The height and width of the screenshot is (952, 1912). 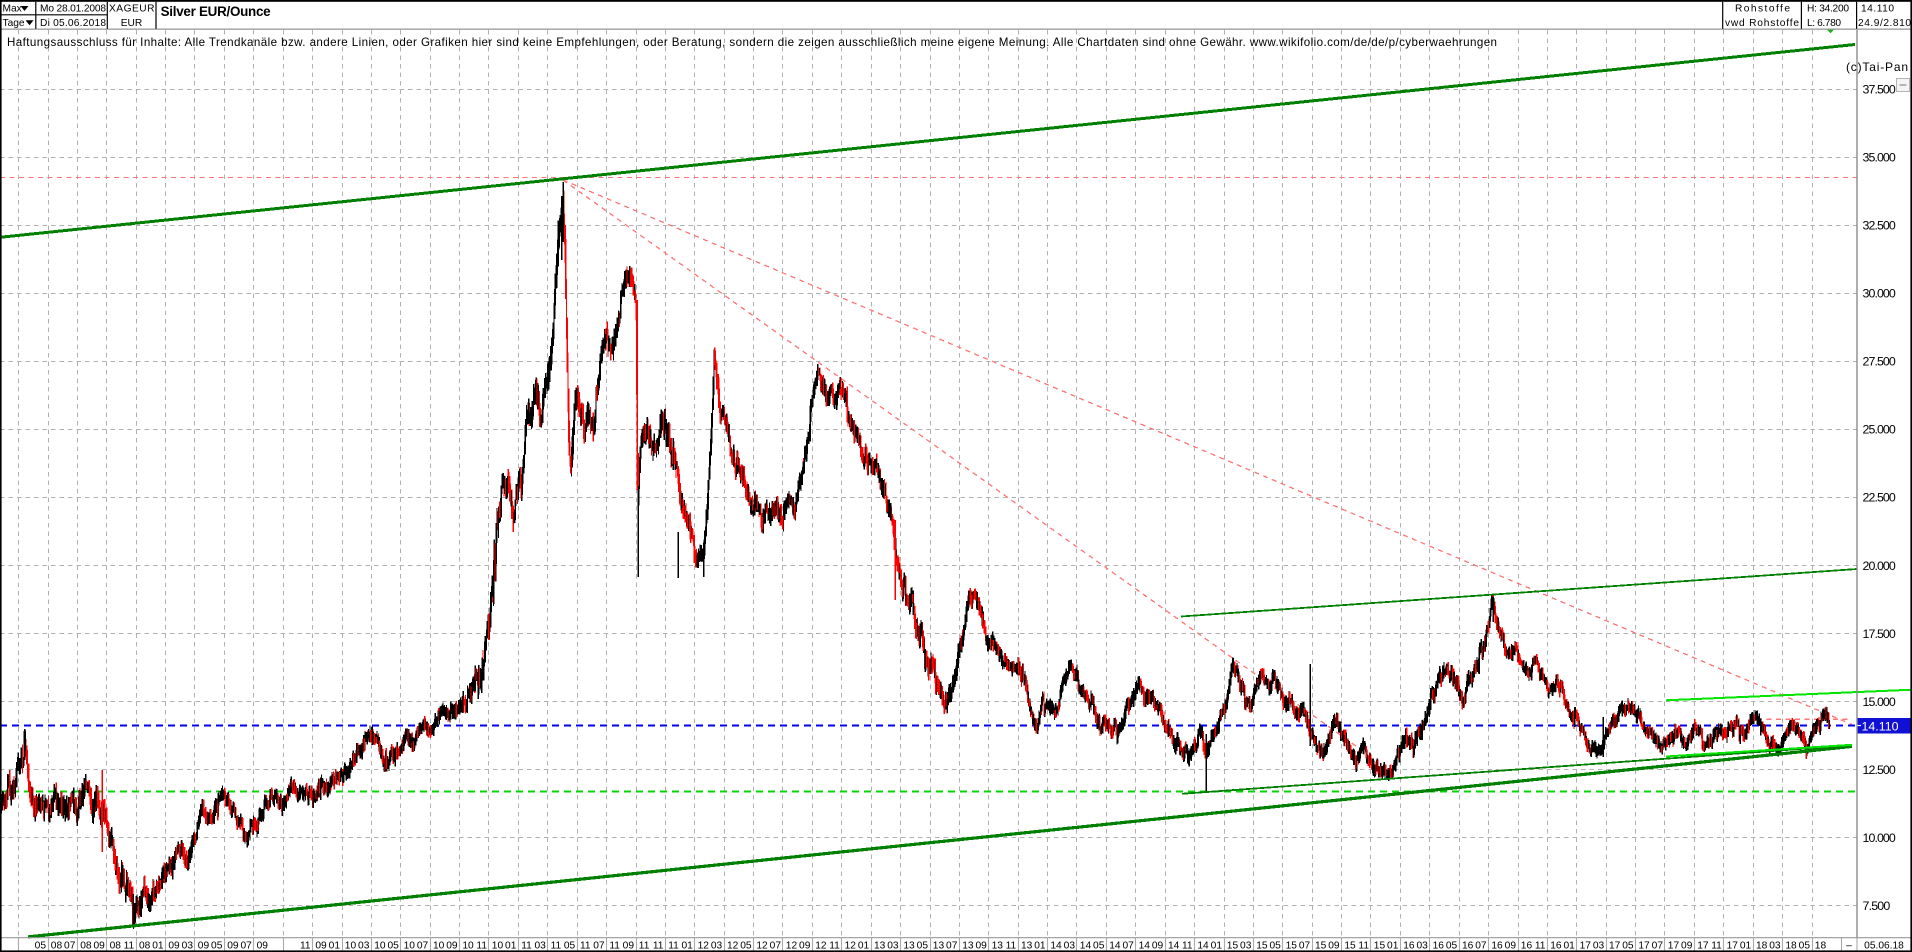 What do you see at coordinates (1879, 294) in the screenshot?
I see `svg-text: 30.000` at bounding box center [1879, 294].